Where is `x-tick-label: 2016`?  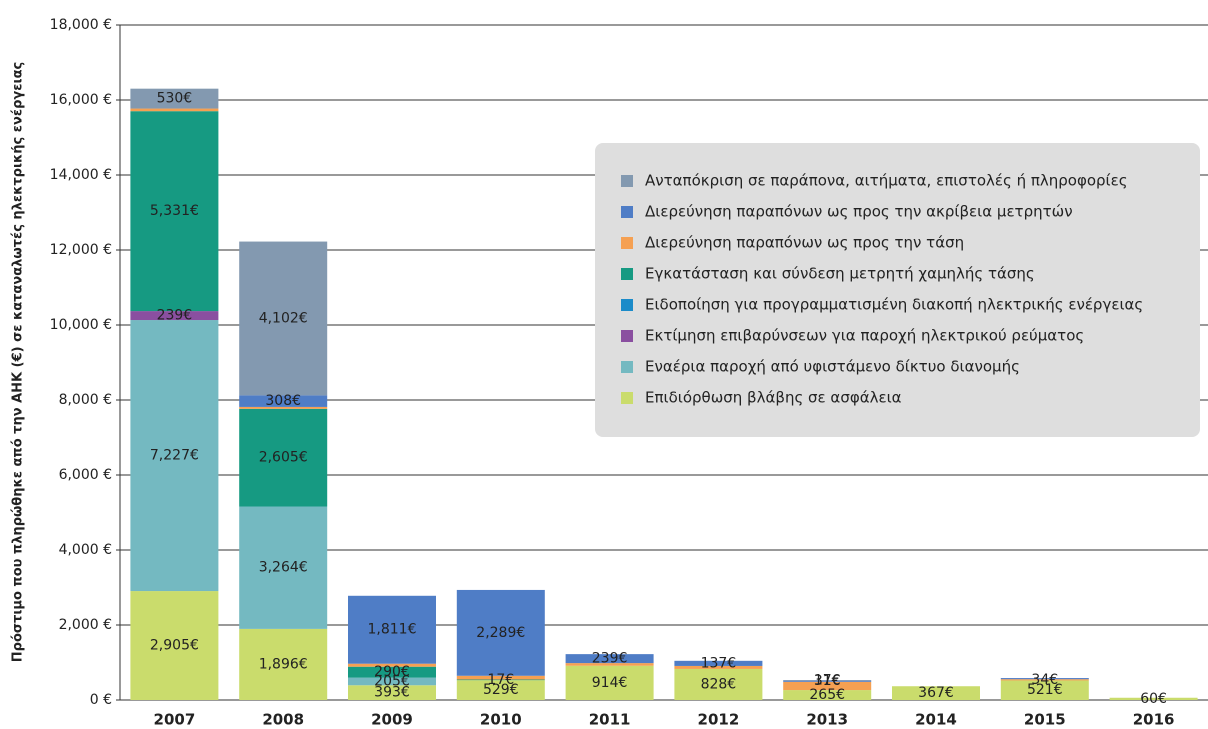 x-tick-label: 2016 is located at coordinates (1154, 720).